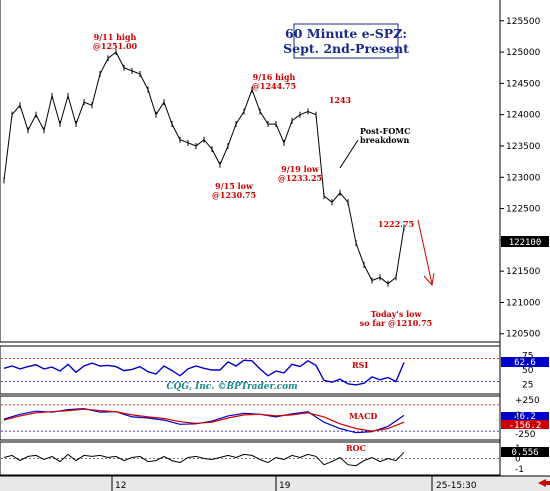 Image resolution: width=550 pixels, height=491 pixels. I want to click on rsi-value-tag, so click(525, 362).